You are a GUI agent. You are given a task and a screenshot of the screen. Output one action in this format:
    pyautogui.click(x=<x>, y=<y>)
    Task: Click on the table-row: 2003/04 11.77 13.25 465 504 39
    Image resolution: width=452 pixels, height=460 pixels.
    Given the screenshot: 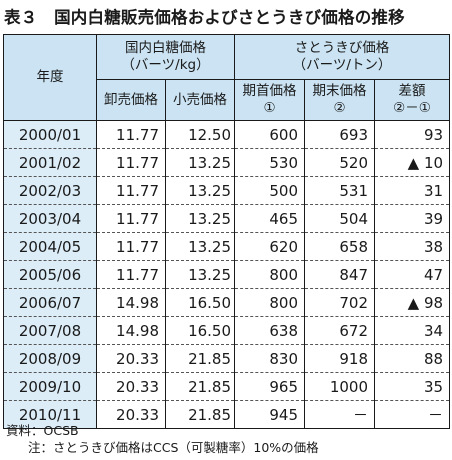 What is the action you would take?
    pyautogui.click(x=227, y=218)
    